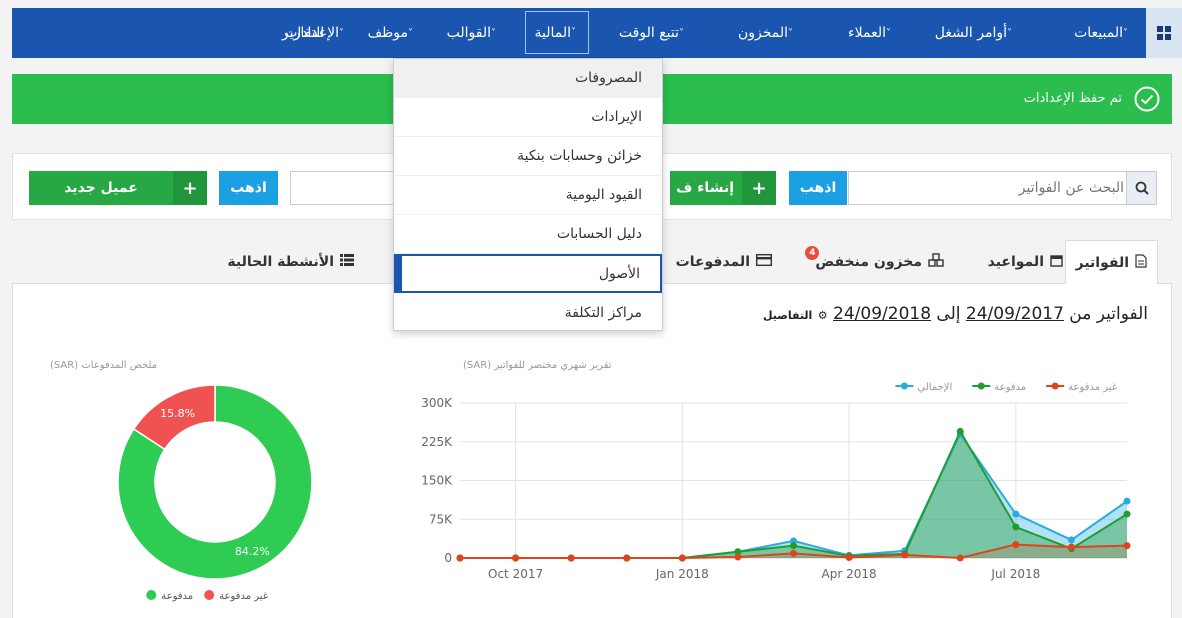 The width and height of the screenshot is (1182, 618). I want to click on nav-clients: العملاء ˅, so click(871, 33).